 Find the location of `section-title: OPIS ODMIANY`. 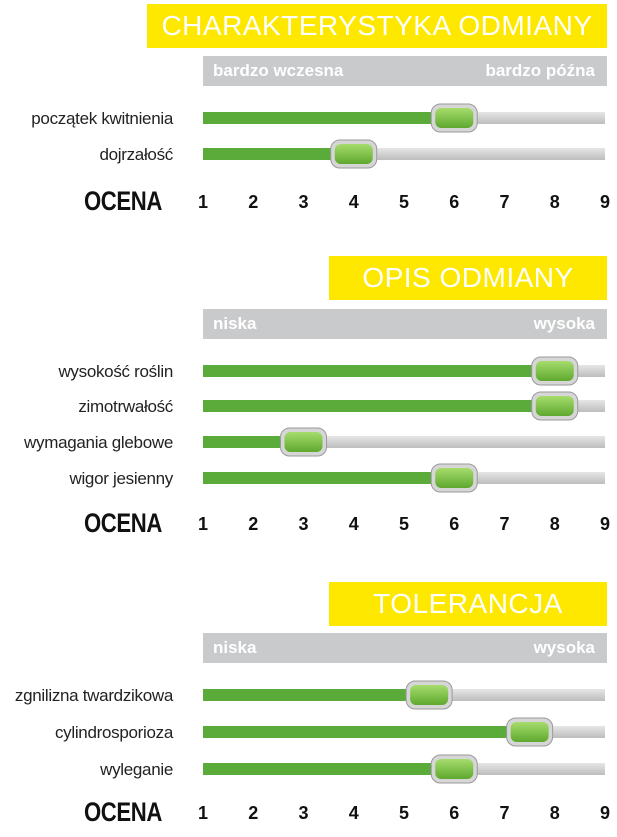

section-title: OPIS ODMIANY is located at coordinates (468, 278).